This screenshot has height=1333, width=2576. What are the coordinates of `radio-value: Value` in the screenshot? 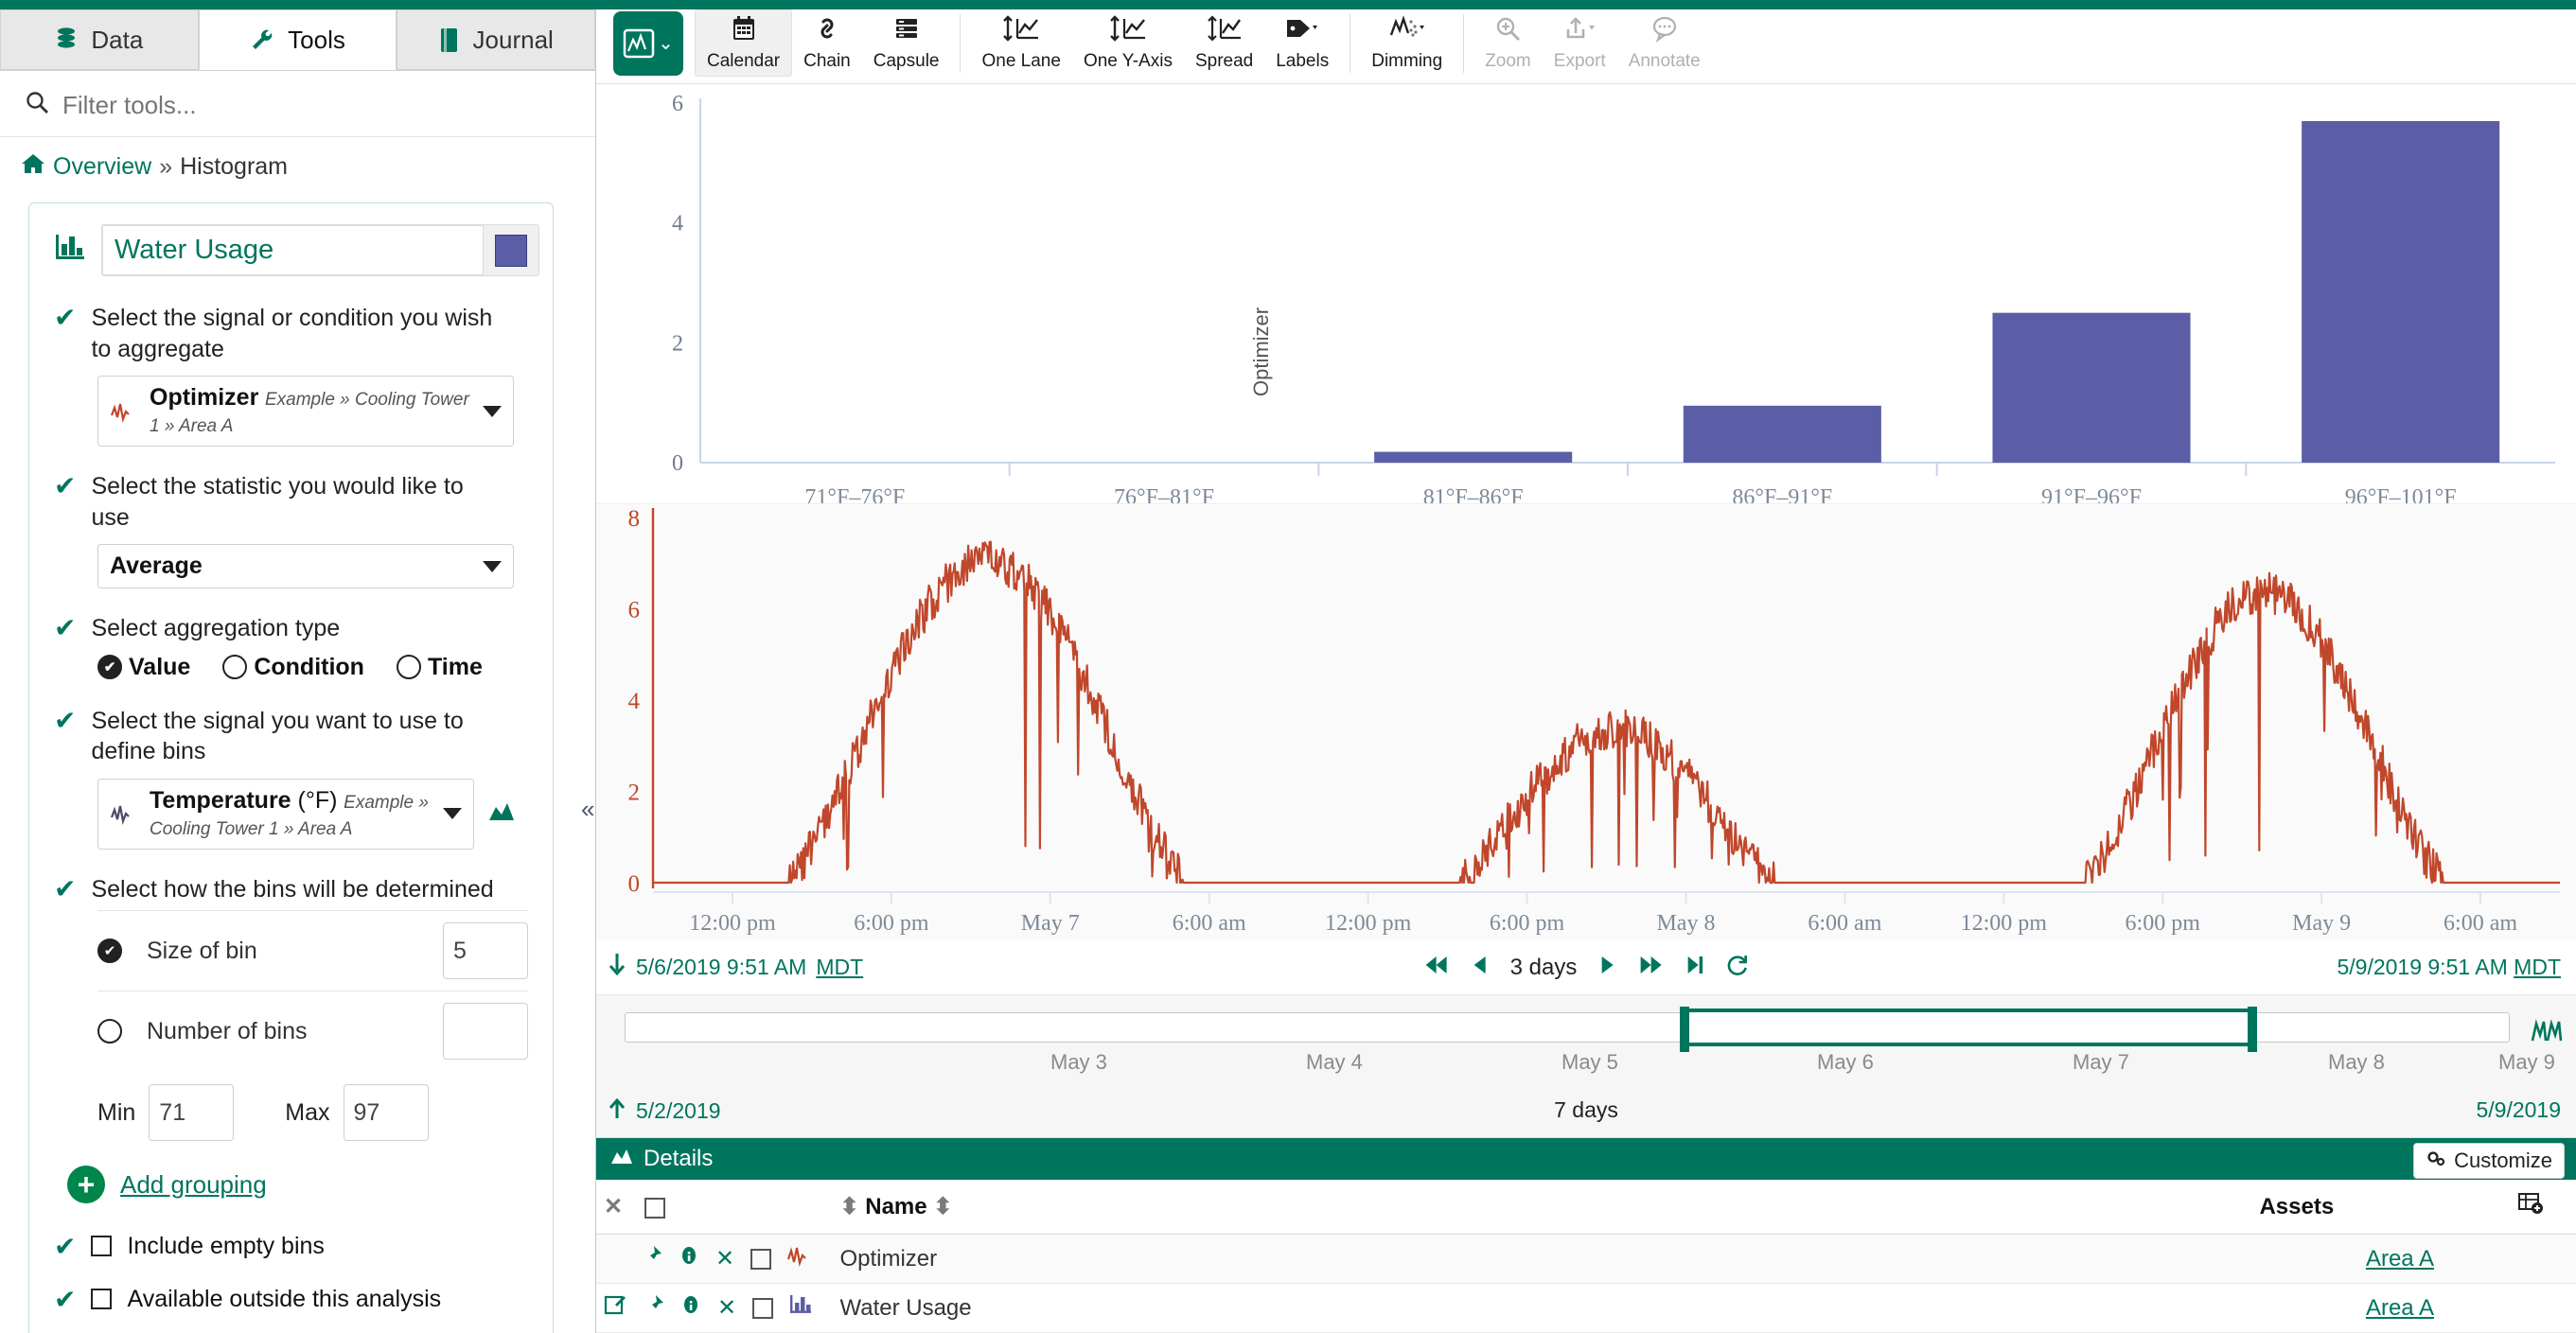 It's located at (143, 667).